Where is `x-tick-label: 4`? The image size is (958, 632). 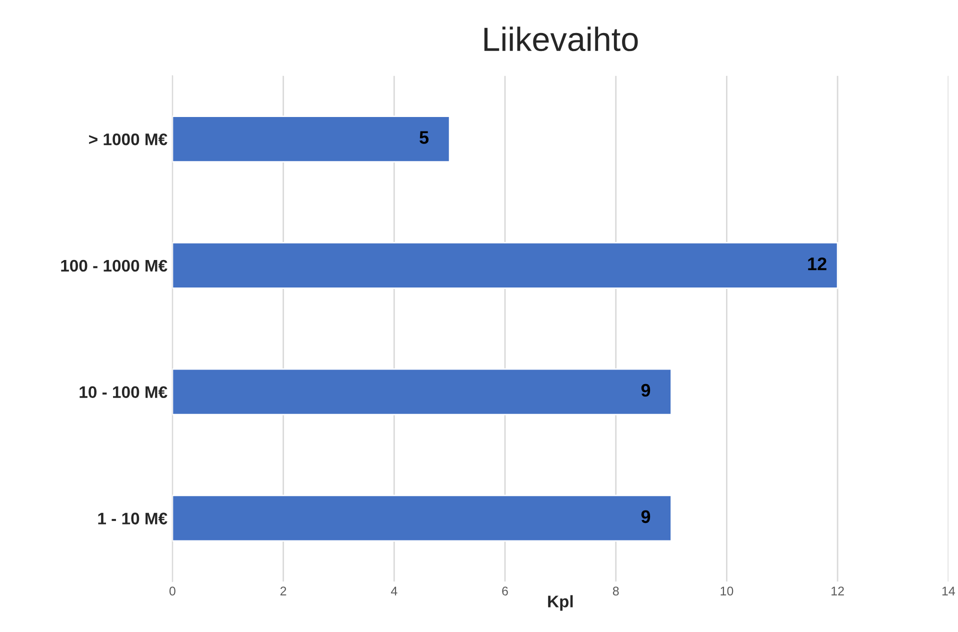 x-tick-label: 4 is located at coordinates (394, 591).